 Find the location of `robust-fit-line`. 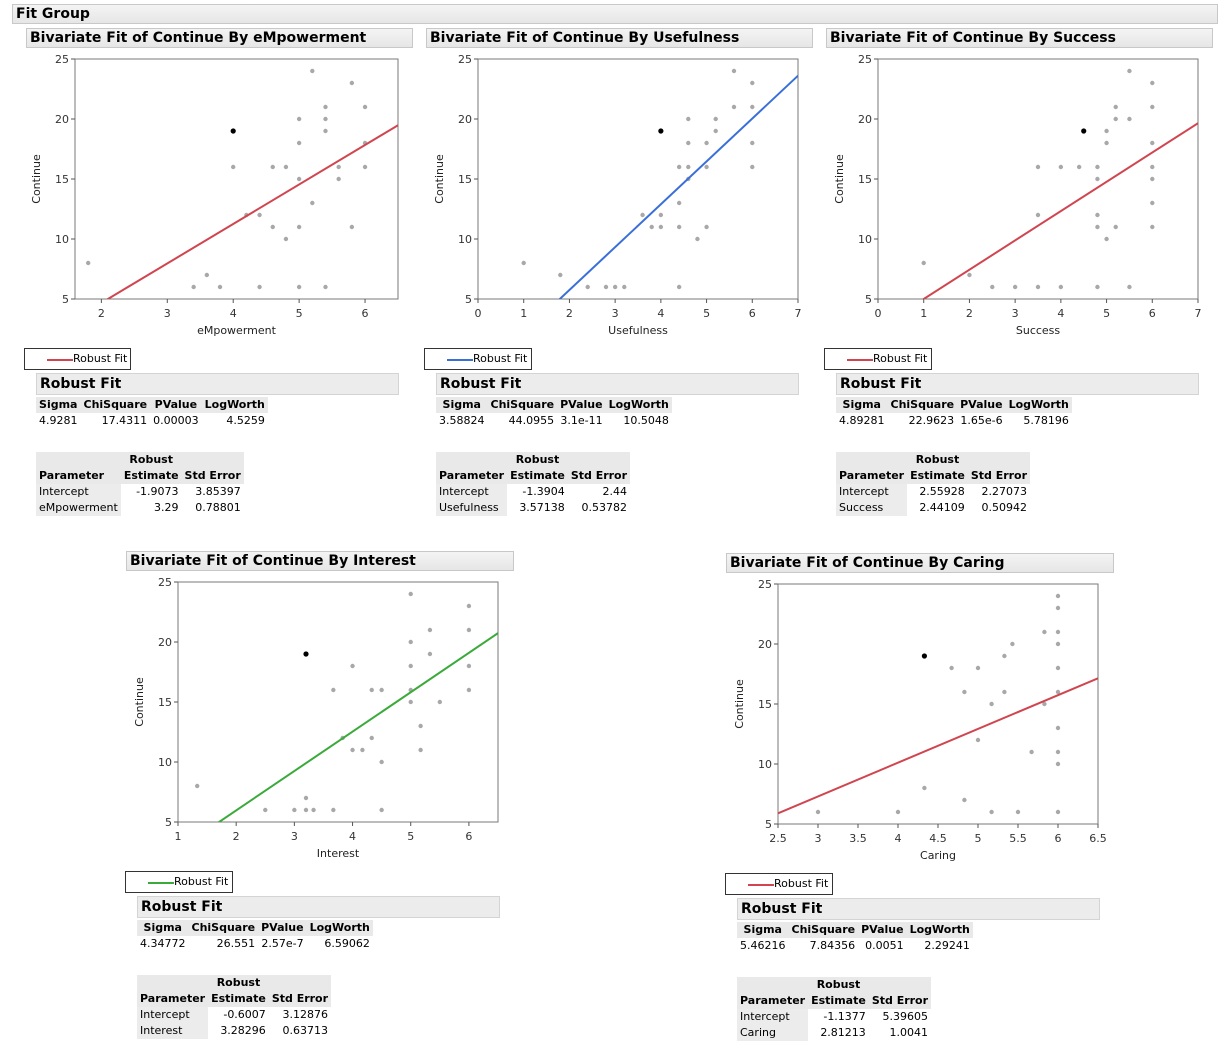

robust-fit-line is located at coordinates (638, 225).